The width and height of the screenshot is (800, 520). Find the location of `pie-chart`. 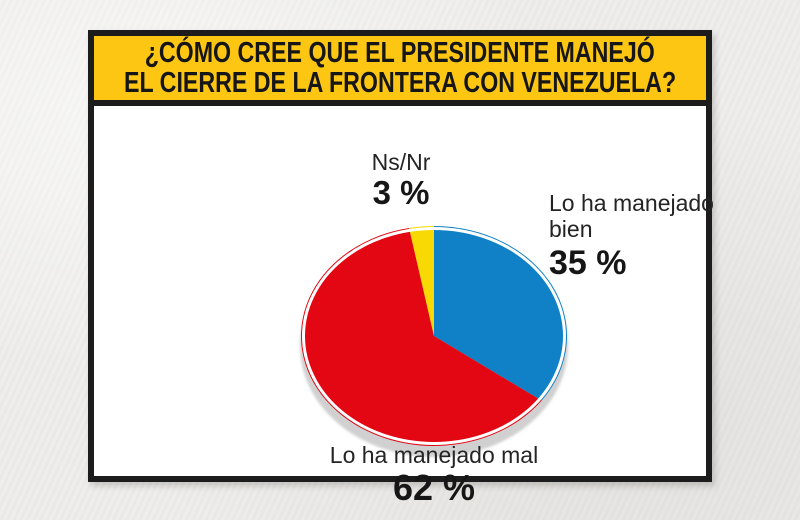

pie-chart is located at coordinates (434, 341).